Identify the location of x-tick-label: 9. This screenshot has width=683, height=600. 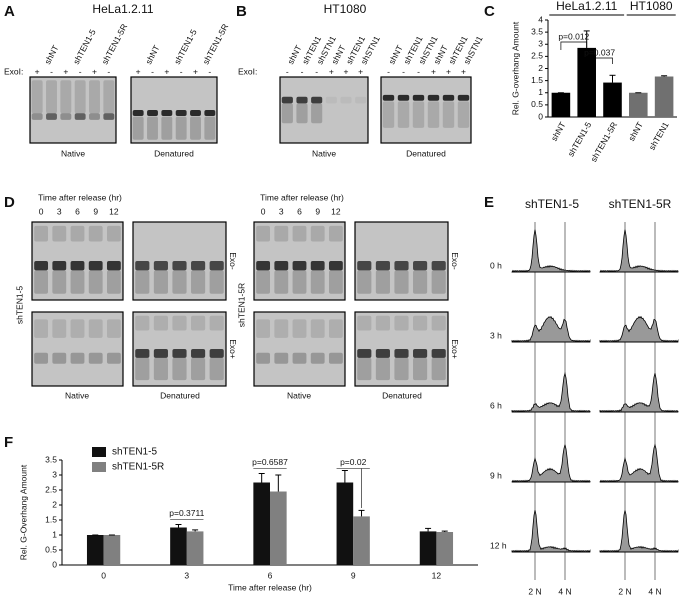
(353, 575).